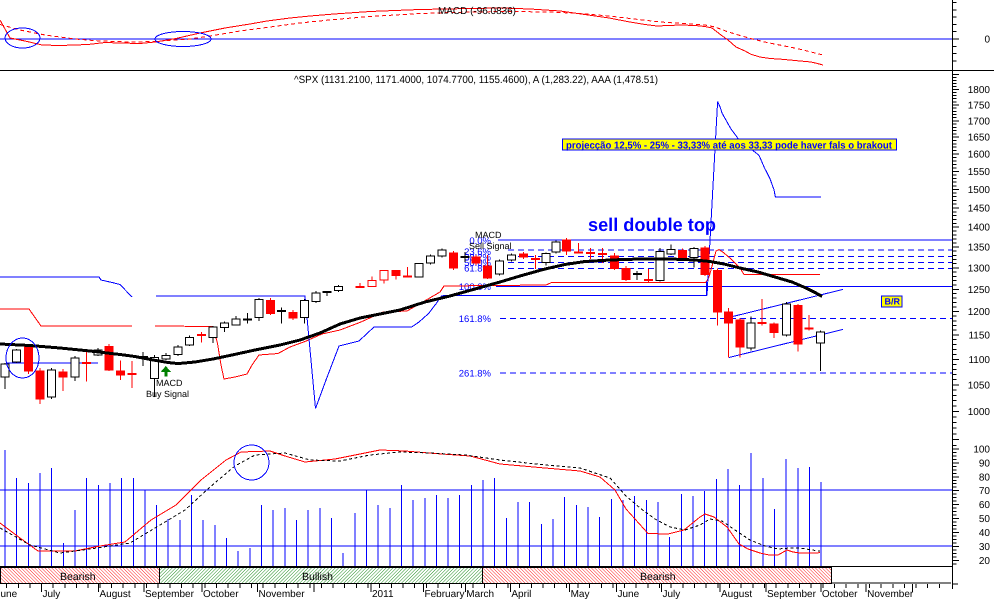 This screenshot has height=599, width=994. What do you see at coordinates (445, 594) in the screenshot?
I see `svg-text: February` at bounding box center [445, 594].